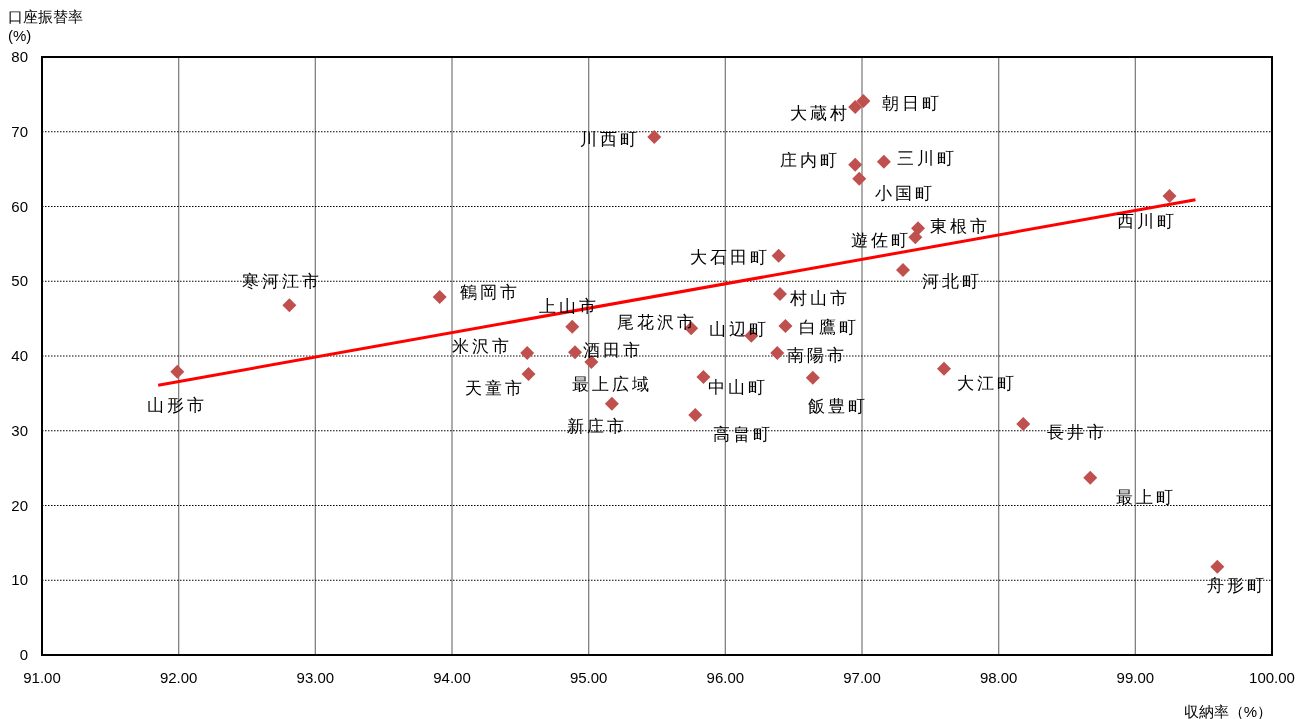 The width and height of the screenshot is (1299, 719). What do you see at coordinates (452, 677) in the screenshot?
I see `x-tick-label: 94.00` at bounding box center [452, 677].